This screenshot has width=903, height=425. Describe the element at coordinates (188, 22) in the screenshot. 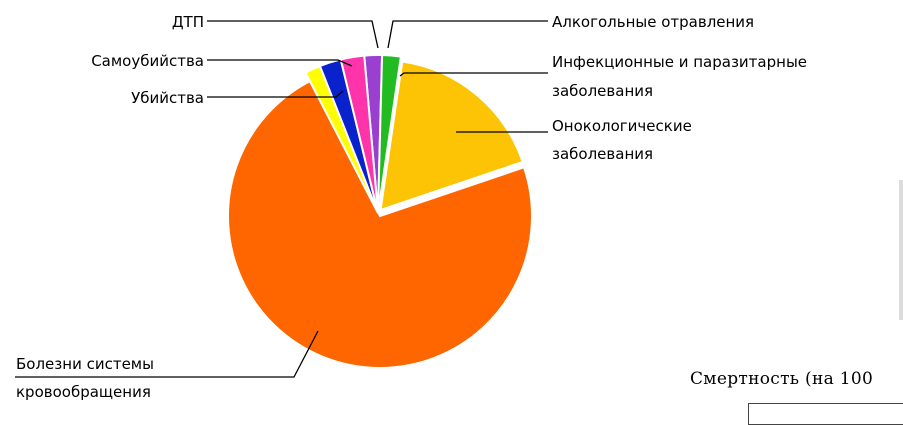

I see `label-dtp: ДТП` at that location.